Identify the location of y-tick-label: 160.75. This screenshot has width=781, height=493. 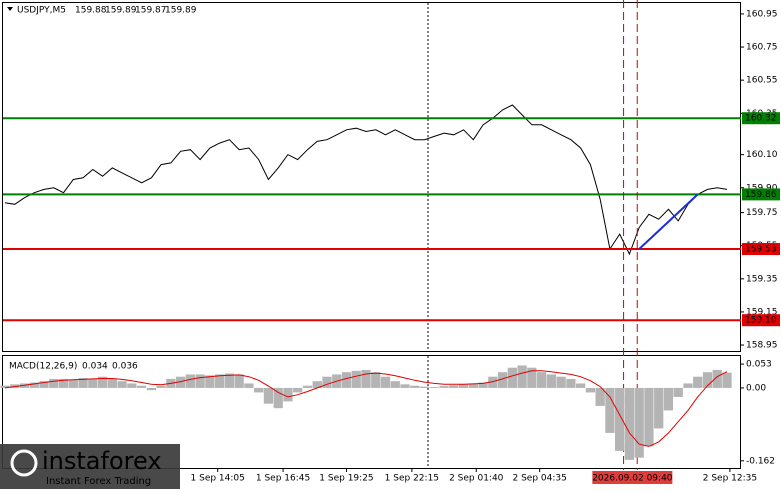
(762, 48).